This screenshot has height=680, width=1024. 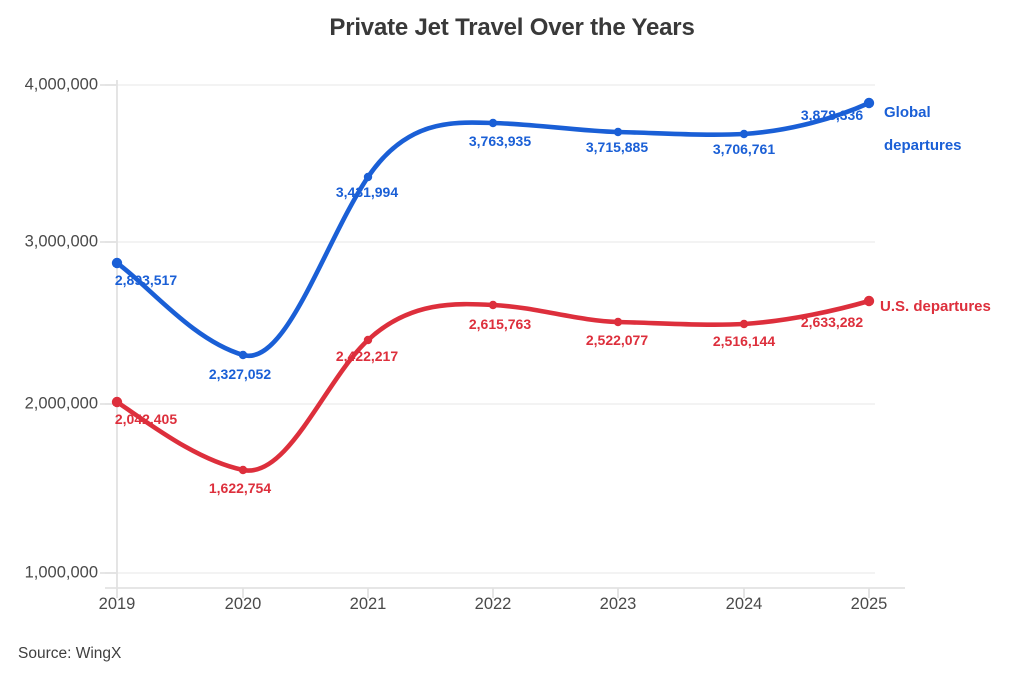 What do you see at coordinates (61, 84) in the screenshot?
I see `y-tick-label-4000000: 4,000,000` at bounding box center [61, 84].